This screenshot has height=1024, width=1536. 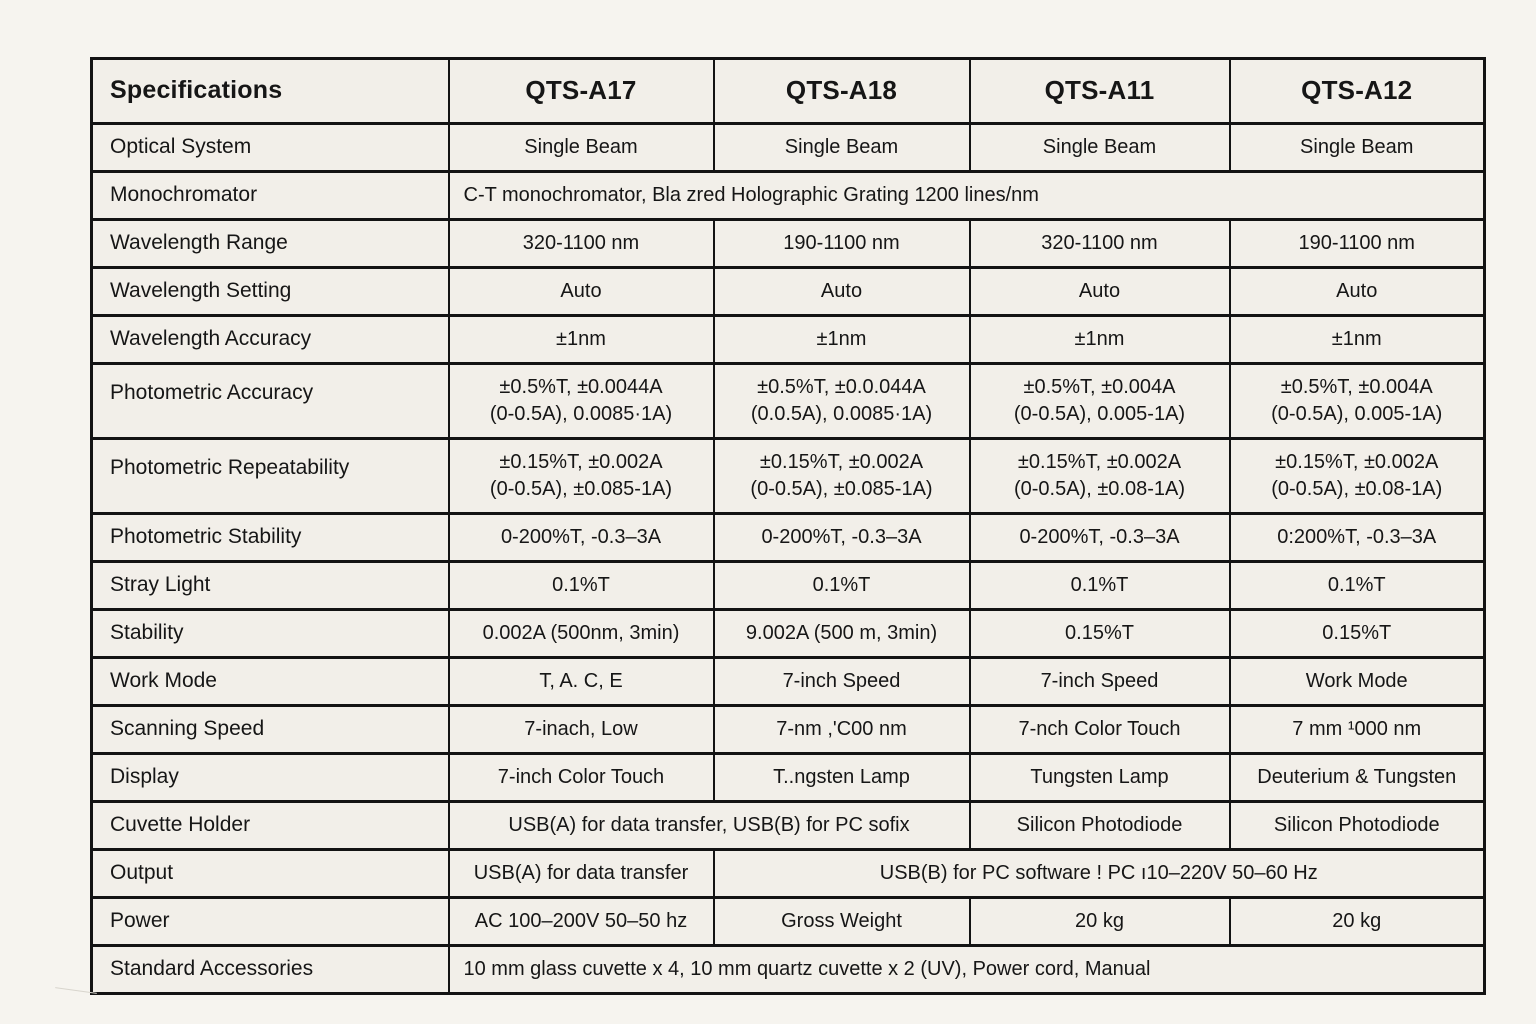 I want to click on stability-a12: 0.15%T, so click(x=1357, y=633).